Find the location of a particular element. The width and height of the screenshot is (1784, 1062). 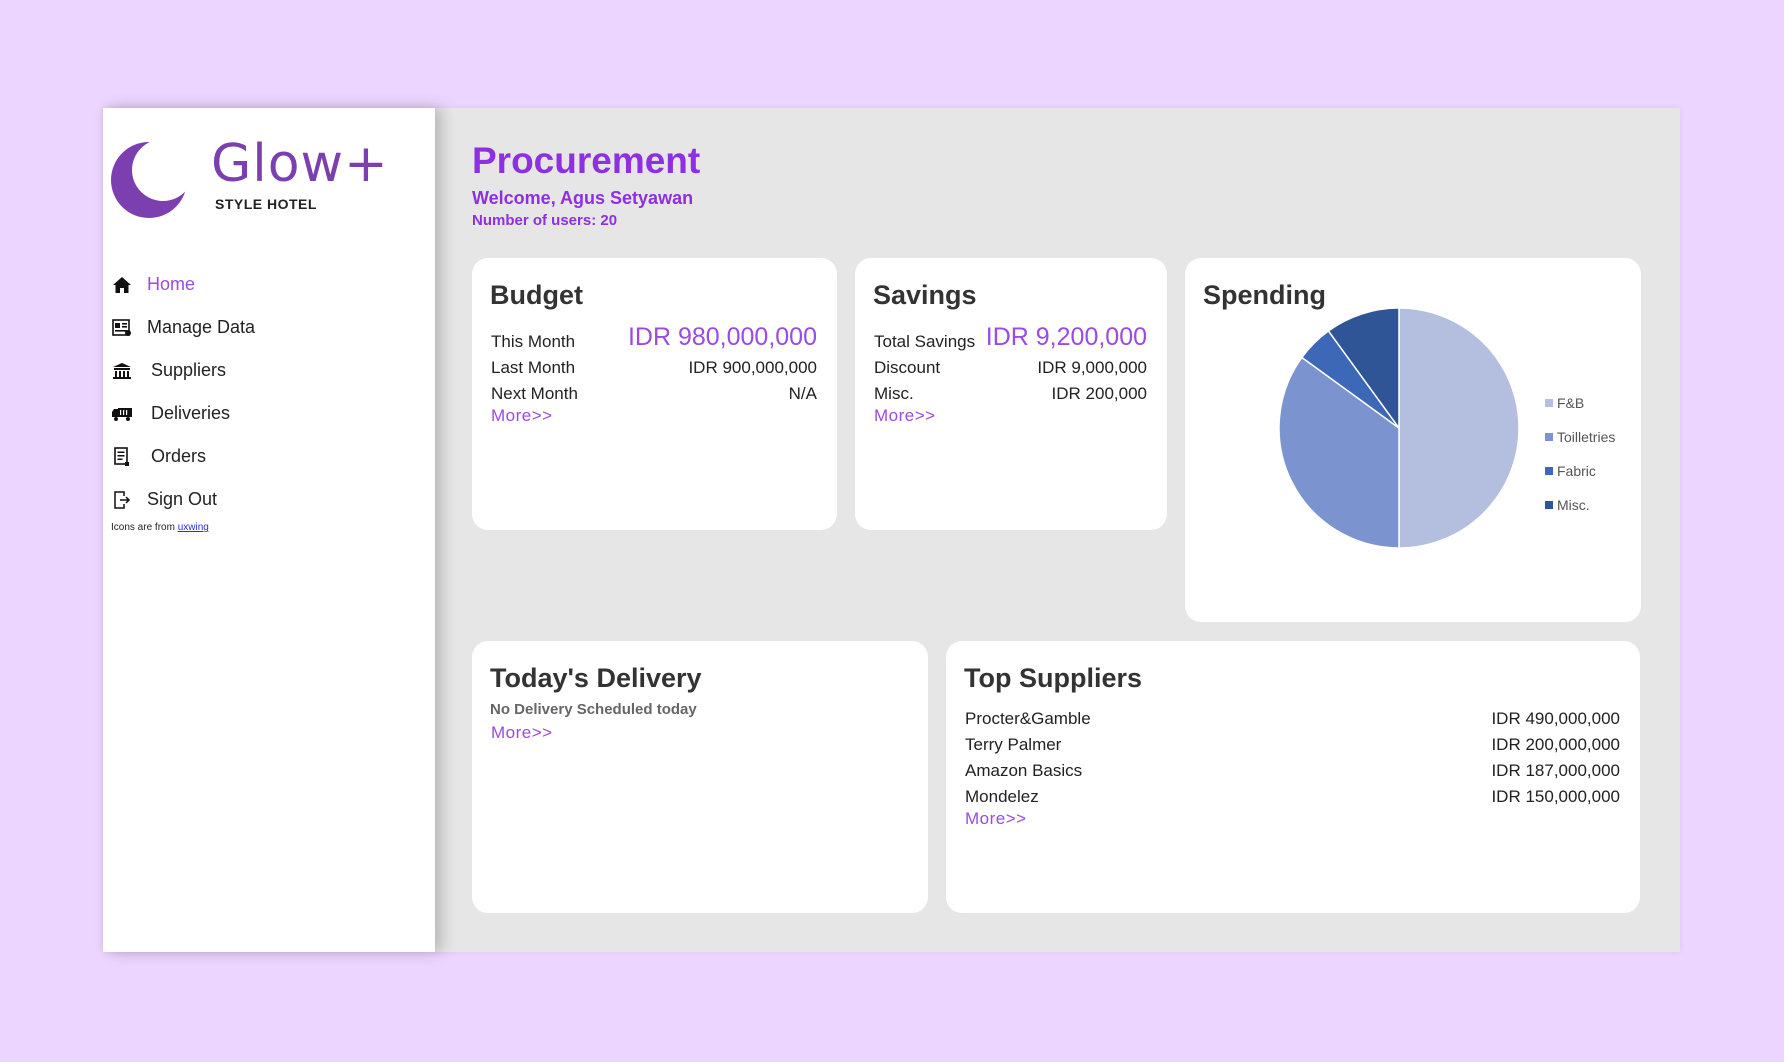

sidebar-item-manage-data: Manage Data is located at coordinates (183, 327).